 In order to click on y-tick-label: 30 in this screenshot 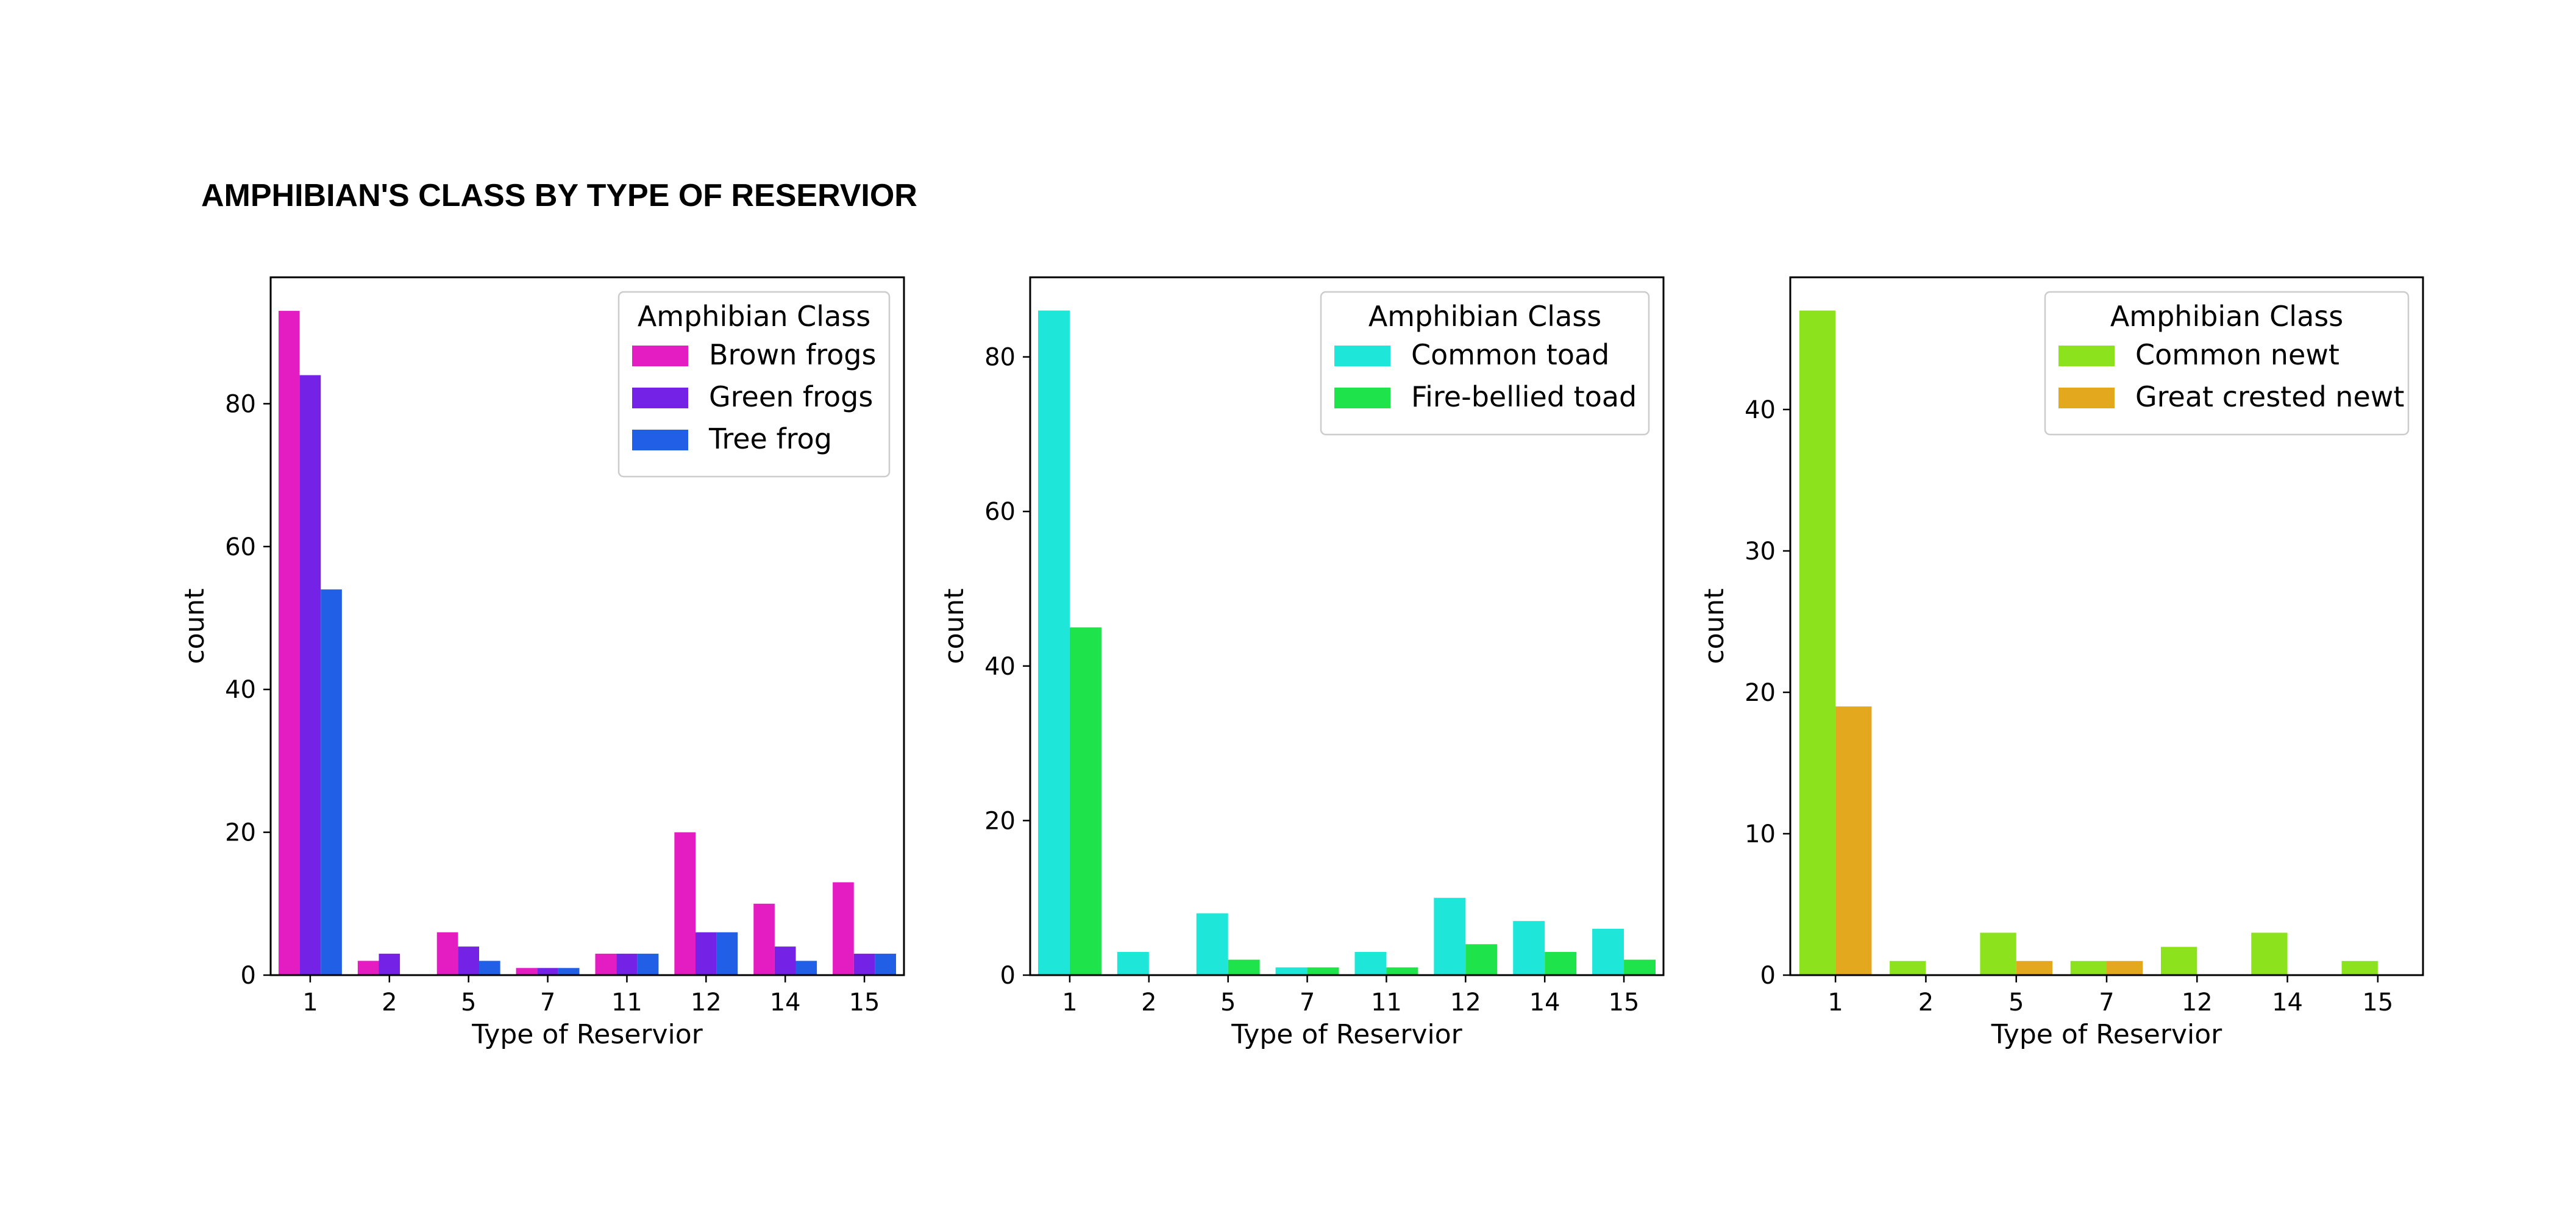, I will do `click(1760, 552)`.